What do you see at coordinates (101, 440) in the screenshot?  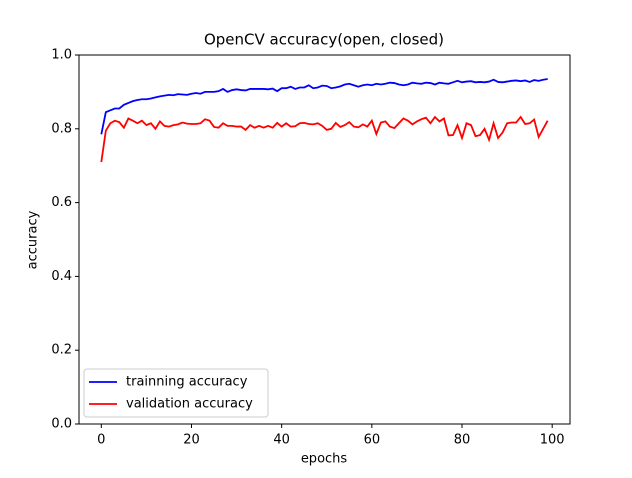 I see `x-tick-label: 0` at bounding box center [101, 440].